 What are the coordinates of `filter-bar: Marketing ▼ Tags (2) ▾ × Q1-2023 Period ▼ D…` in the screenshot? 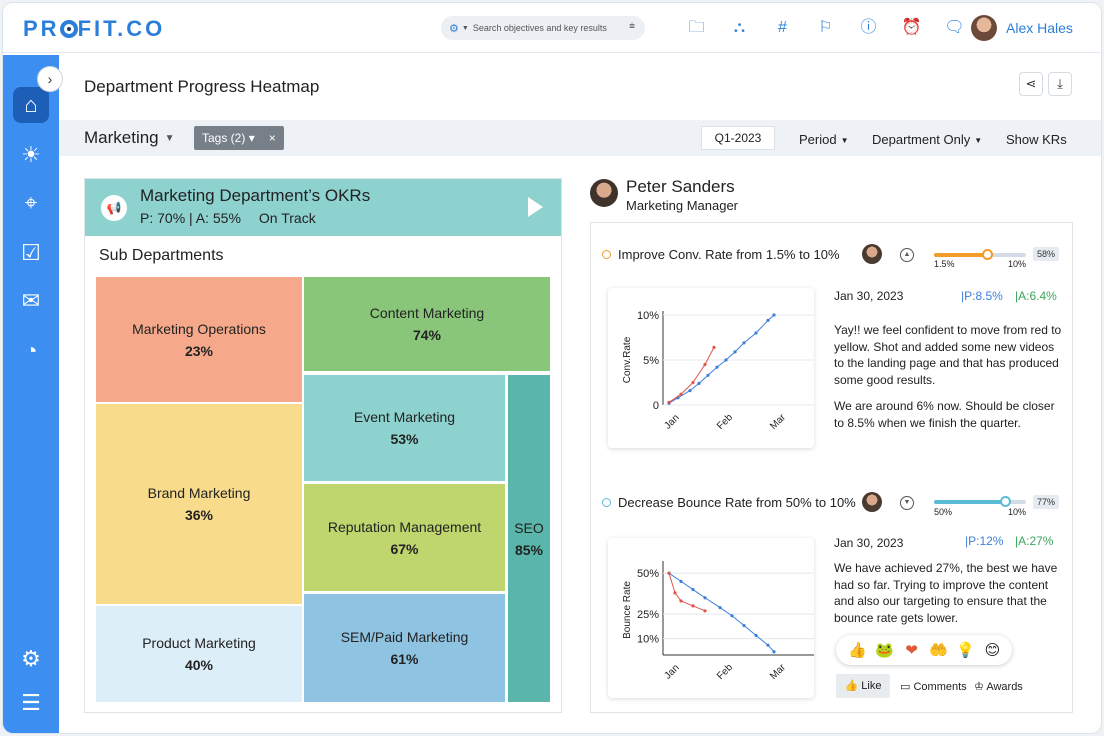 It's located at (580, 138).